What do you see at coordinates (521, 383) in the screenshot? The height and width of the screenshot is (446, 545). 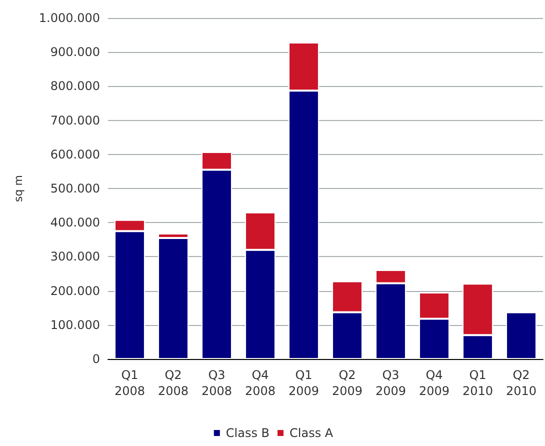 I see `x-tick-label: Q2 2010` at bounding box center [521, 383].